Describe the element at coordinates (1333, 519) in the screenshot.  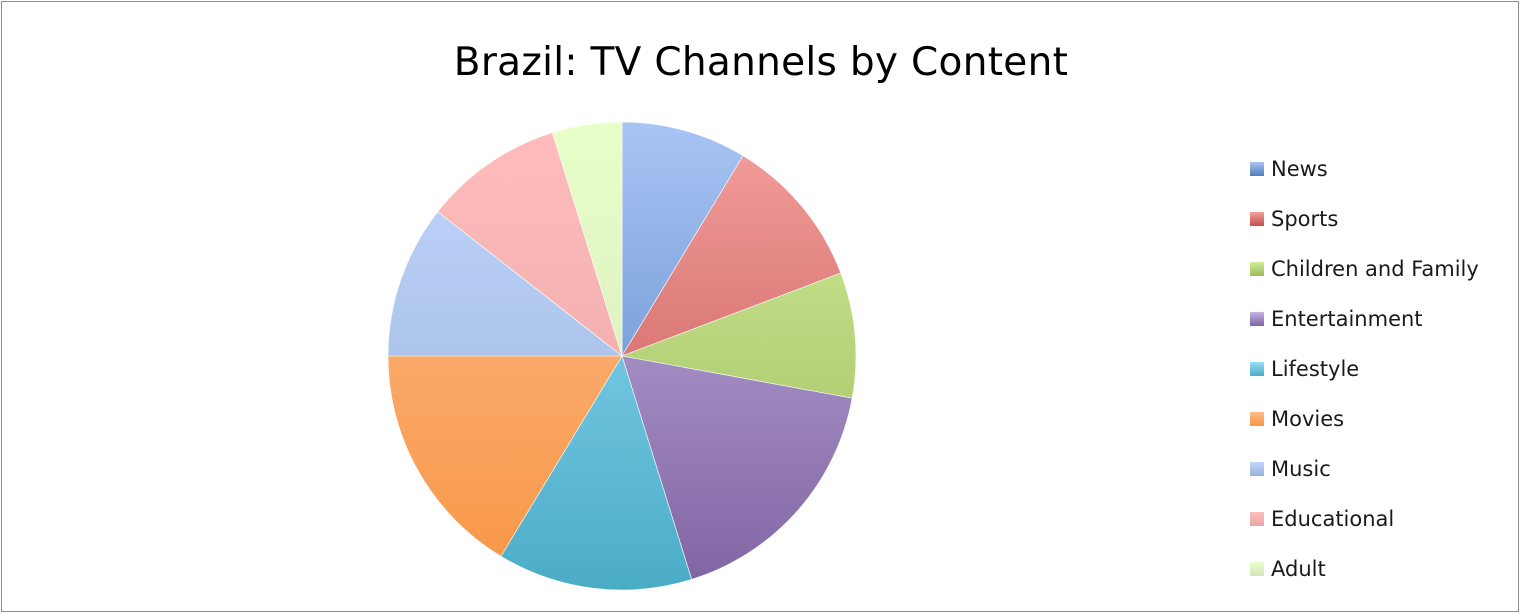
I see `legend-label-educational: Educational` at that location.